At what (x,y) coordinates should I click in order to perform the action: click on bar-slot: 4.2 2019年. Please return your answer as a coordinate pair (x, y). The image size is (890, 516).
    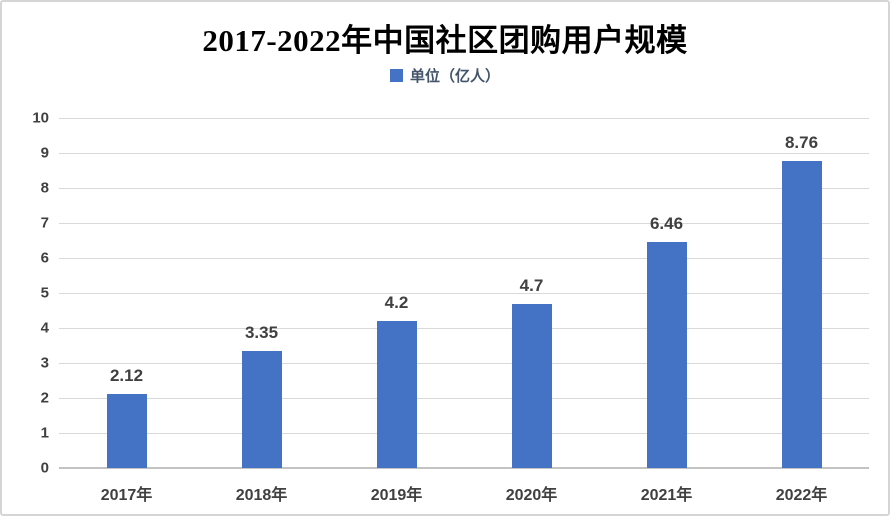
    Looking at the image, I should click on (396, 311).